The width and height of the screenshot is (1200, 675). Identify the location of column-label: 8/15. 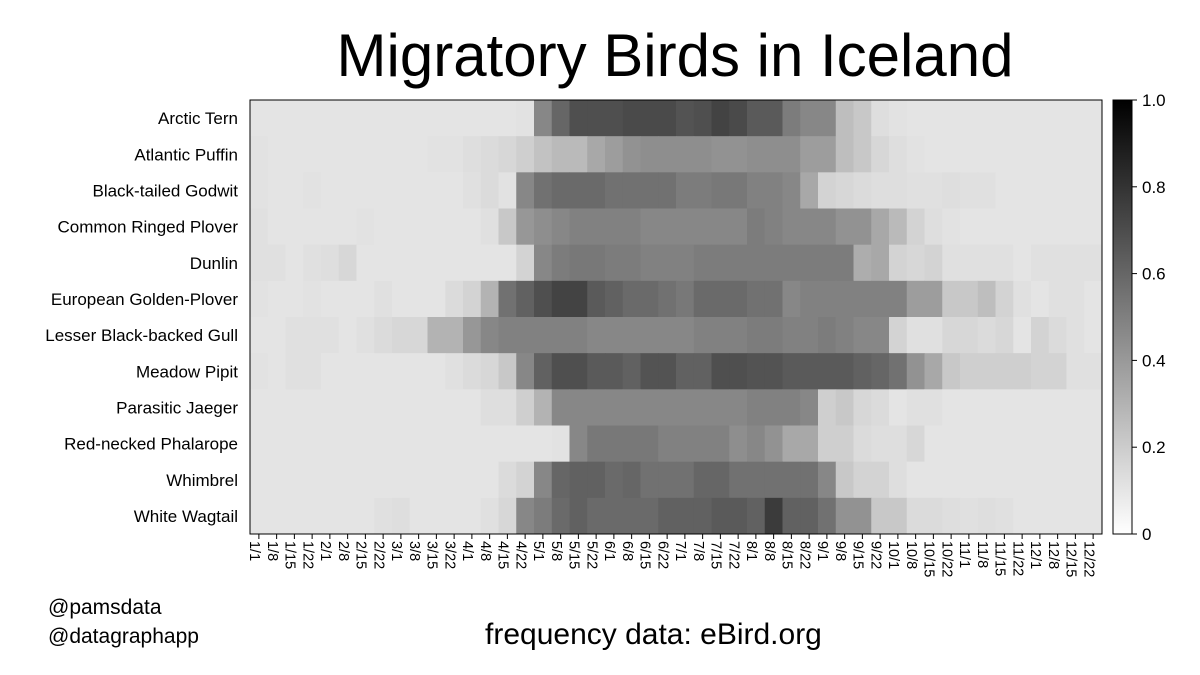
(787, 555).